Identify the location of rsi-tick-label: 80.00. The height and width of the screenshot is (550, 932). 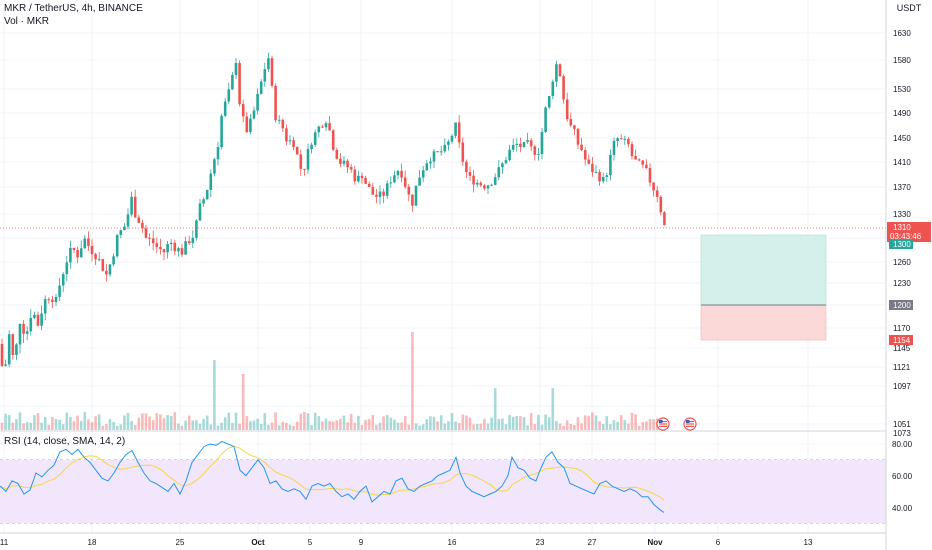
(902, 444).